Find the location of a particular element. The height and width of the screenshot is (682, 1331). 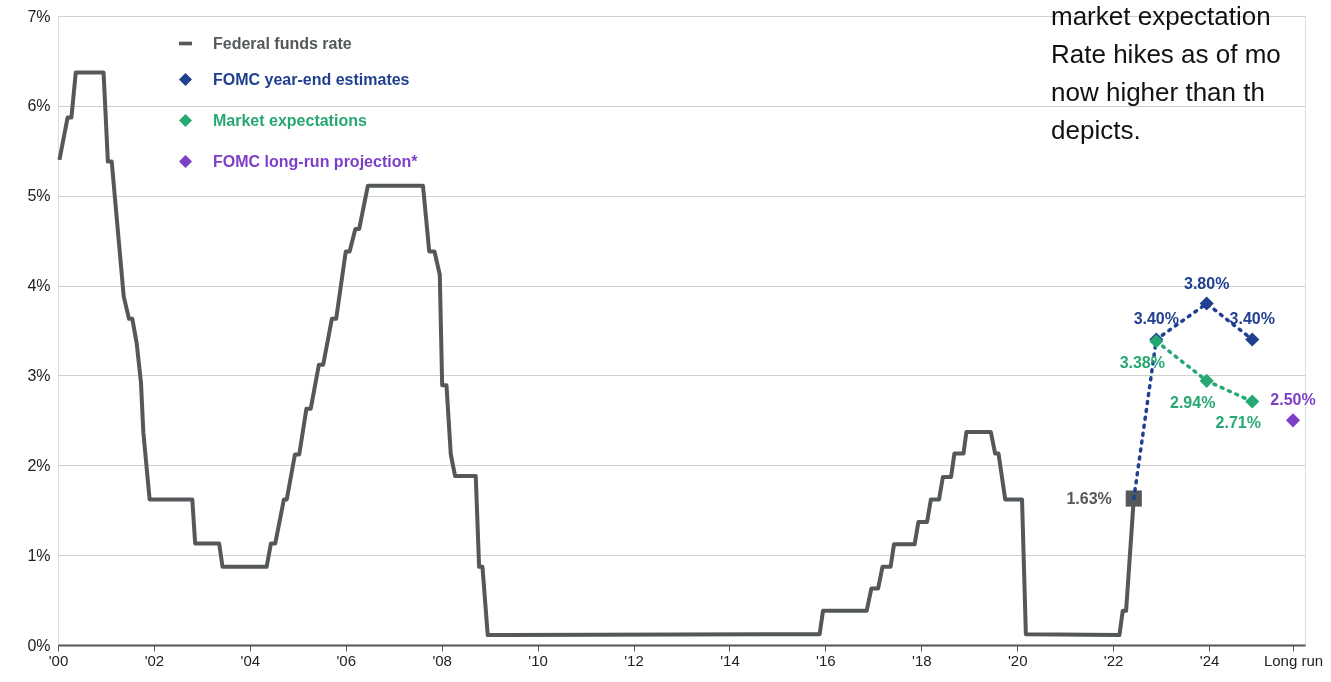

data-label: 3.38% is located at coordinates (1142, 363).